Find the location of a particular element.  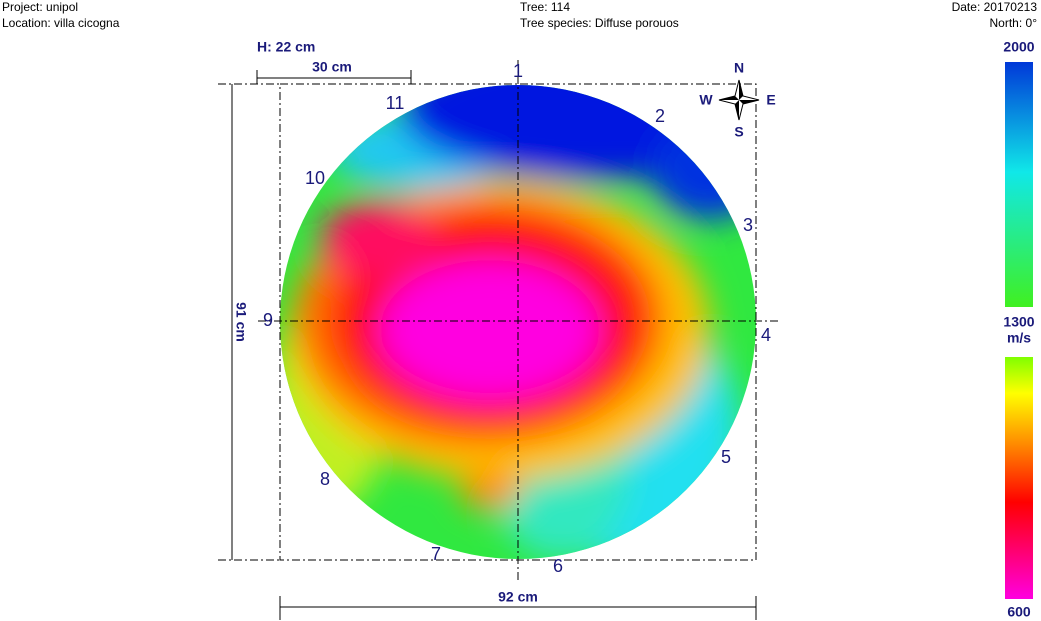

legend-unit: m/s is located at coordinates (1019, 338).